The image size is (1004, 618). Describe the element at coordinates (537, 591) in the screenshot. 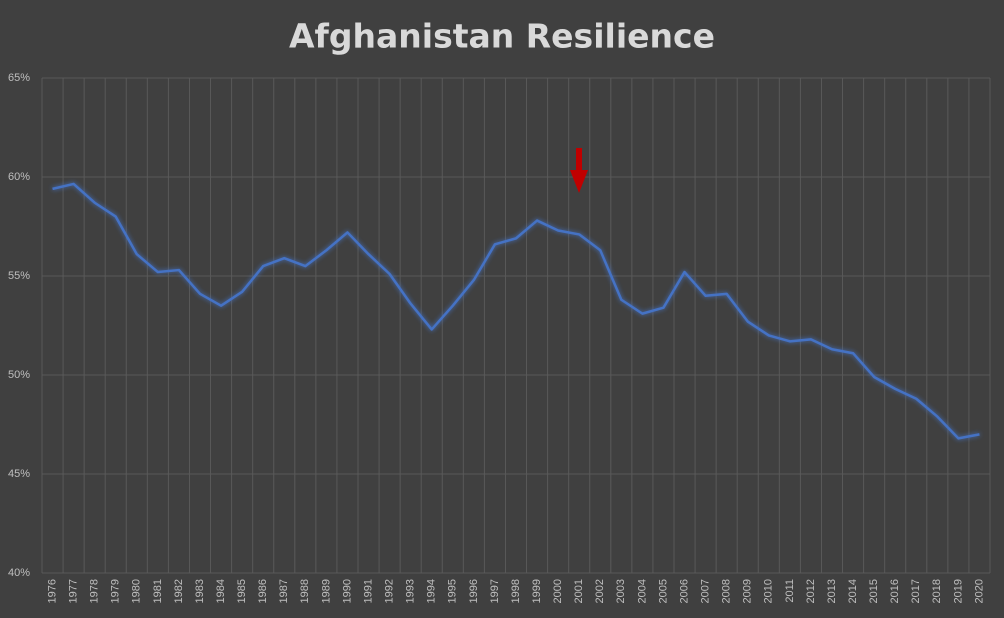

I see `x-tick-label: 1999` at that location.